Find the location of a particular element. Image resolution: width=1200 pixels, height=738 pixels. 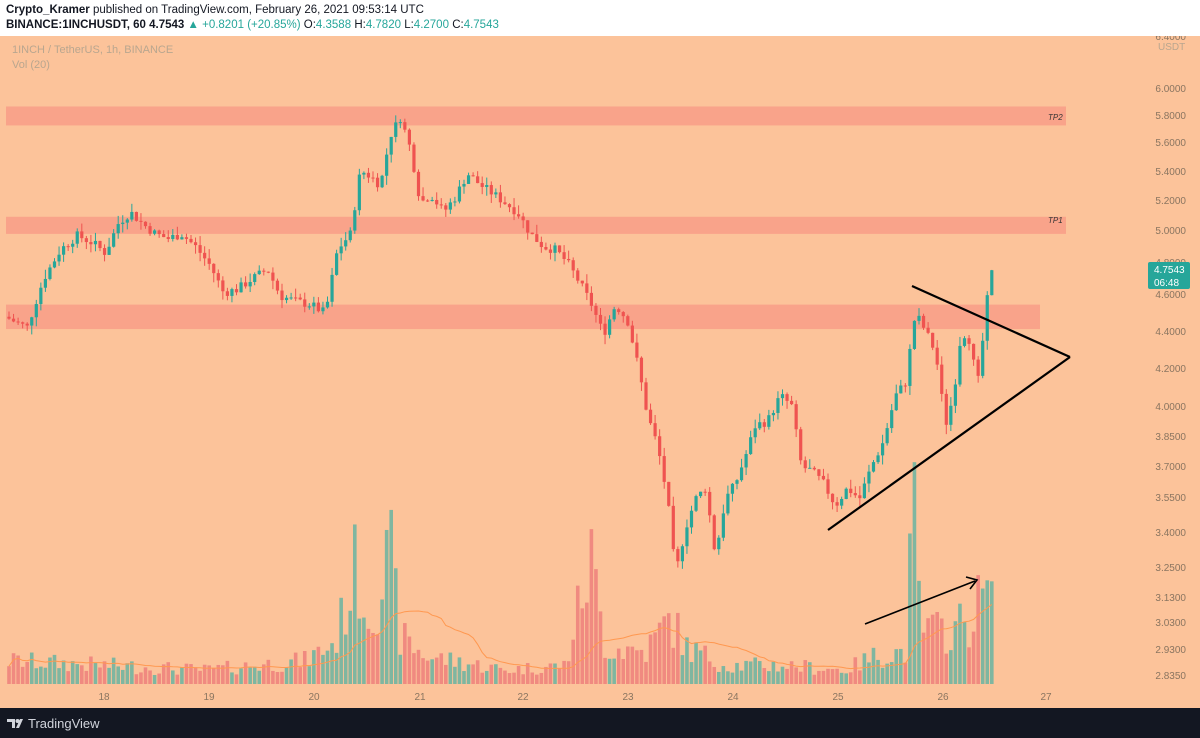

volume-trend-arrow is located at coordinates (920, 602).